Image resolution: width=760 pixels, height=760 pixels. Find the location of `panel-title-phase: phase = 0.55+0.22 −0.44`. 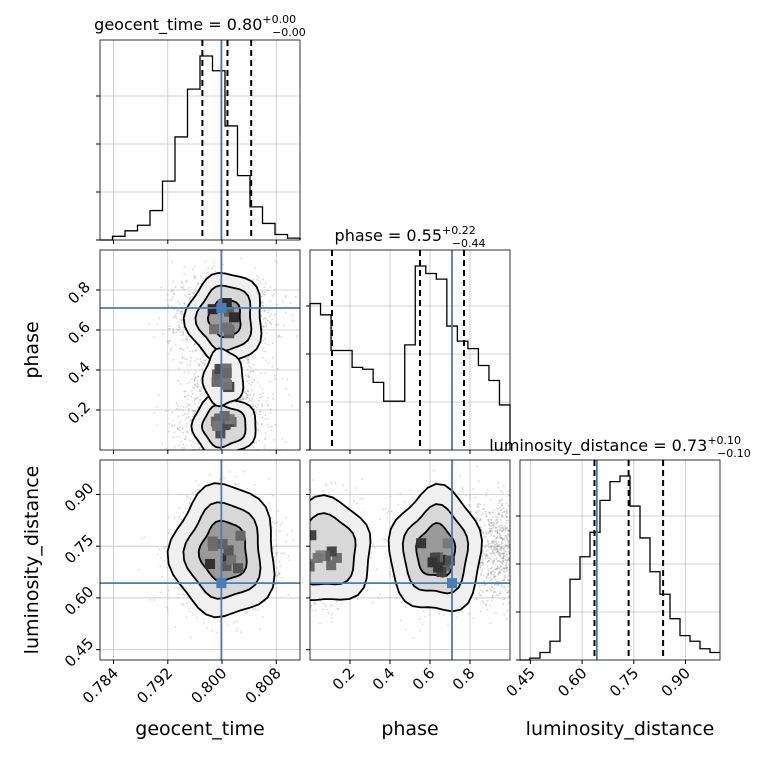

panel-title-phase: phase = 0.55+0.22 −0.44 is located at coordinates (410, 237).